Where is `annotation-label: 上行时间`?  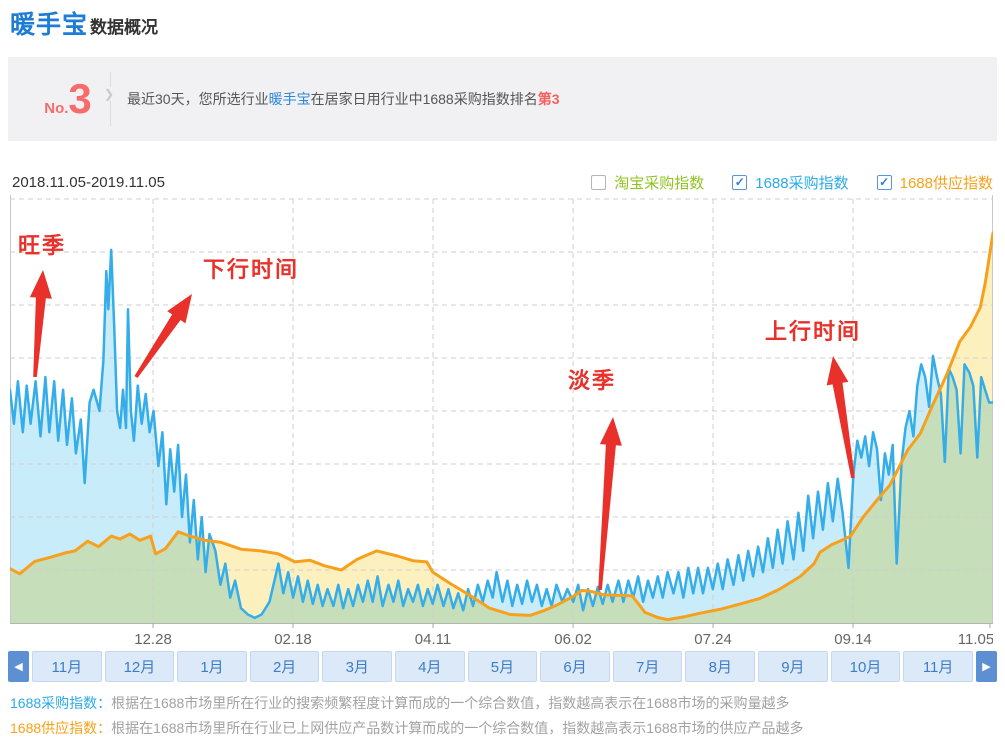
annotation-label: 上行时间 is located at coordinates (813, 332).